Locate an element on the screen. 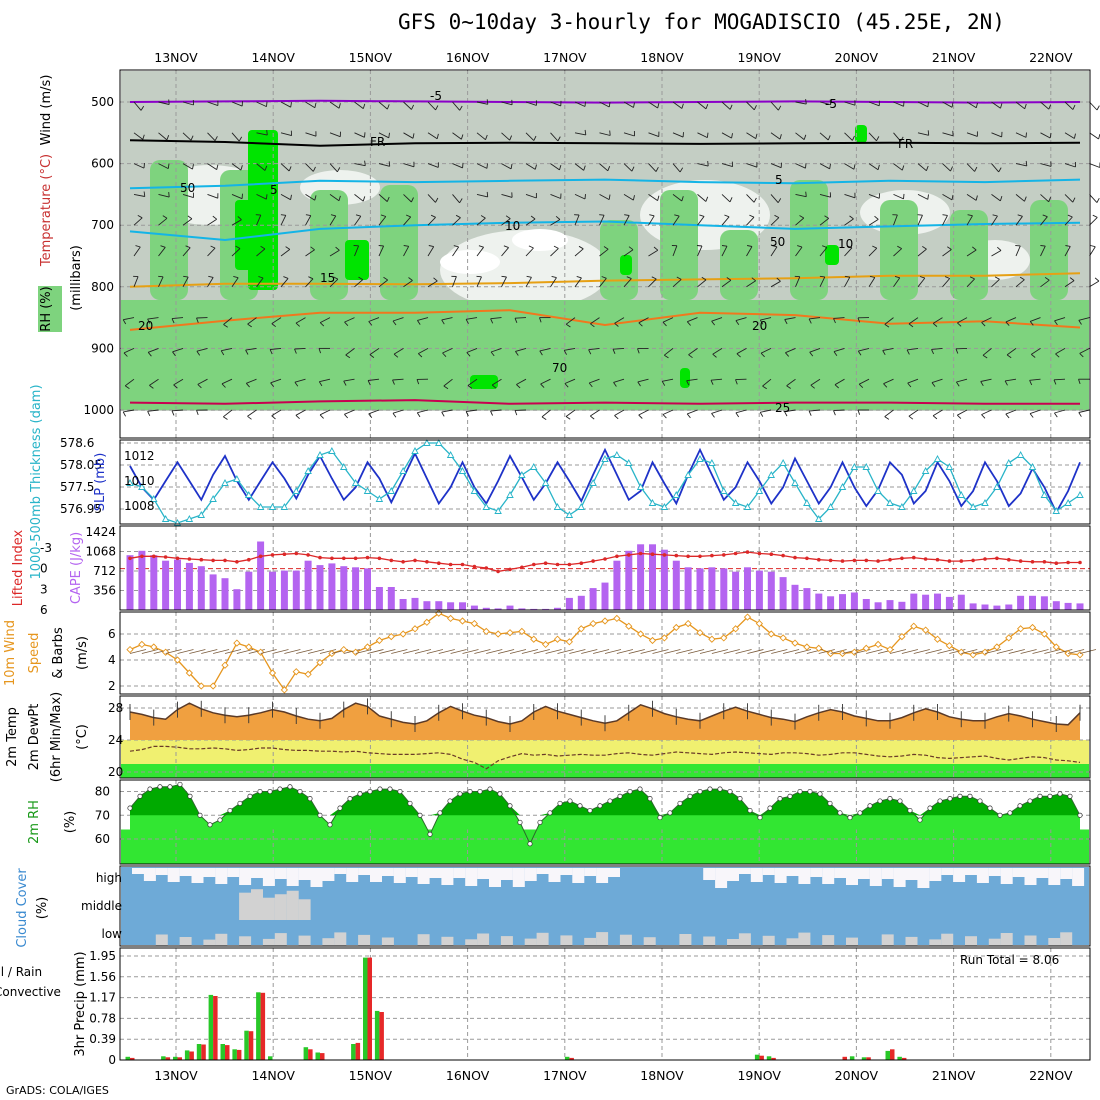 This screenshot has width=1100, height=1100. ylabel-slp: SLP (mb) is located at coordinates (100, 482).